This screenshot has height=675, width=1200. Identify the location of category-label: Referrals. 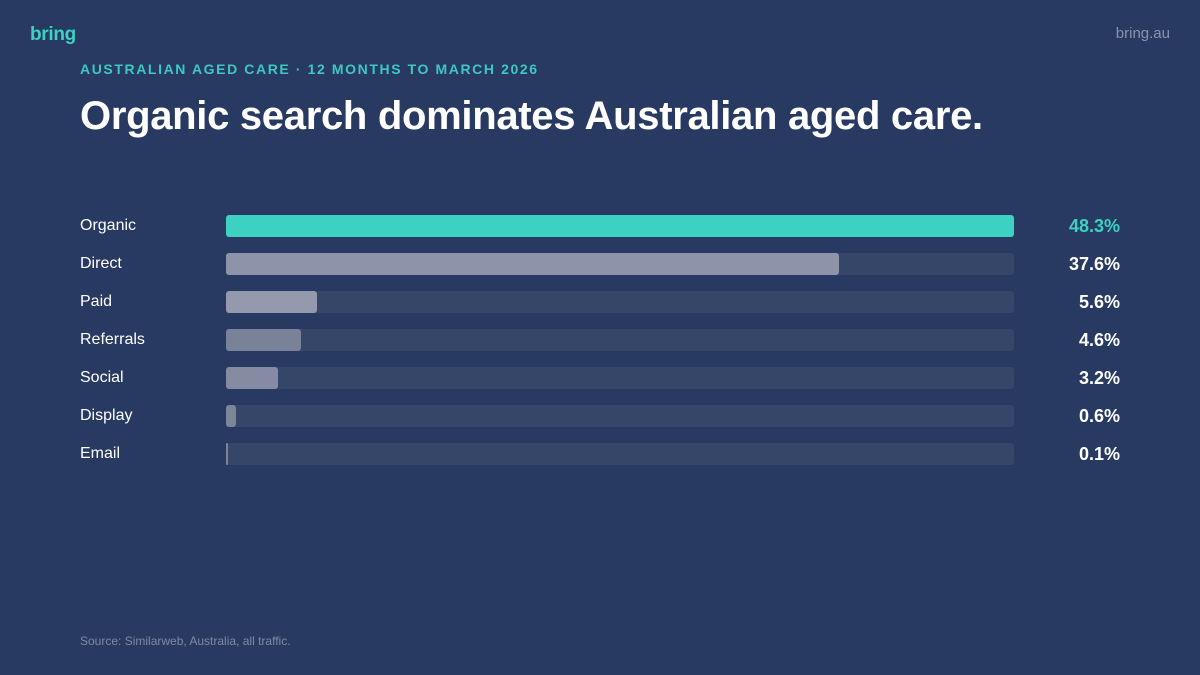
(112, 339).